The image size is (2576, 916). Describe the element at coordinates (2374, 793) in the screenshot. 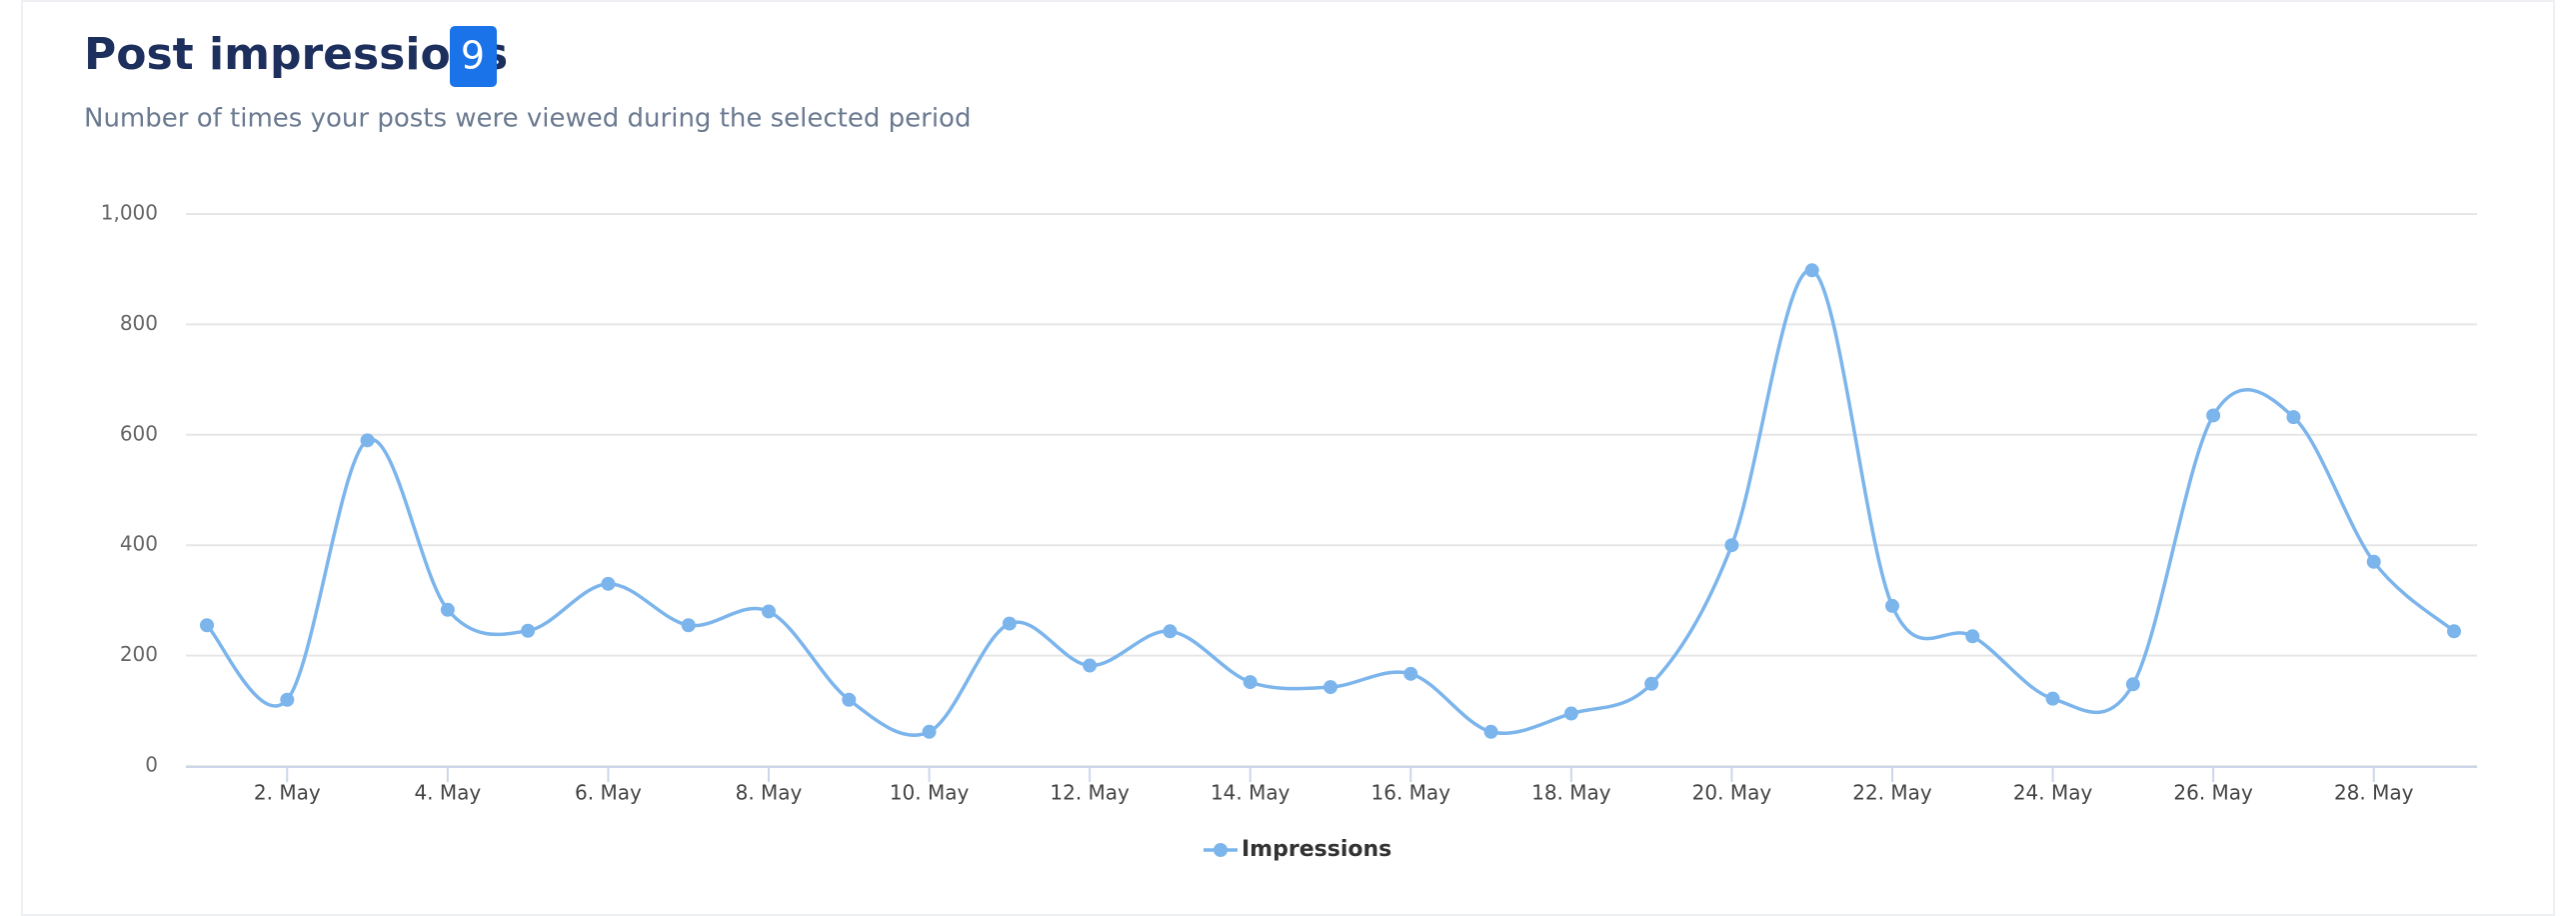

I see `x-tick-label: 28. May` at that location.